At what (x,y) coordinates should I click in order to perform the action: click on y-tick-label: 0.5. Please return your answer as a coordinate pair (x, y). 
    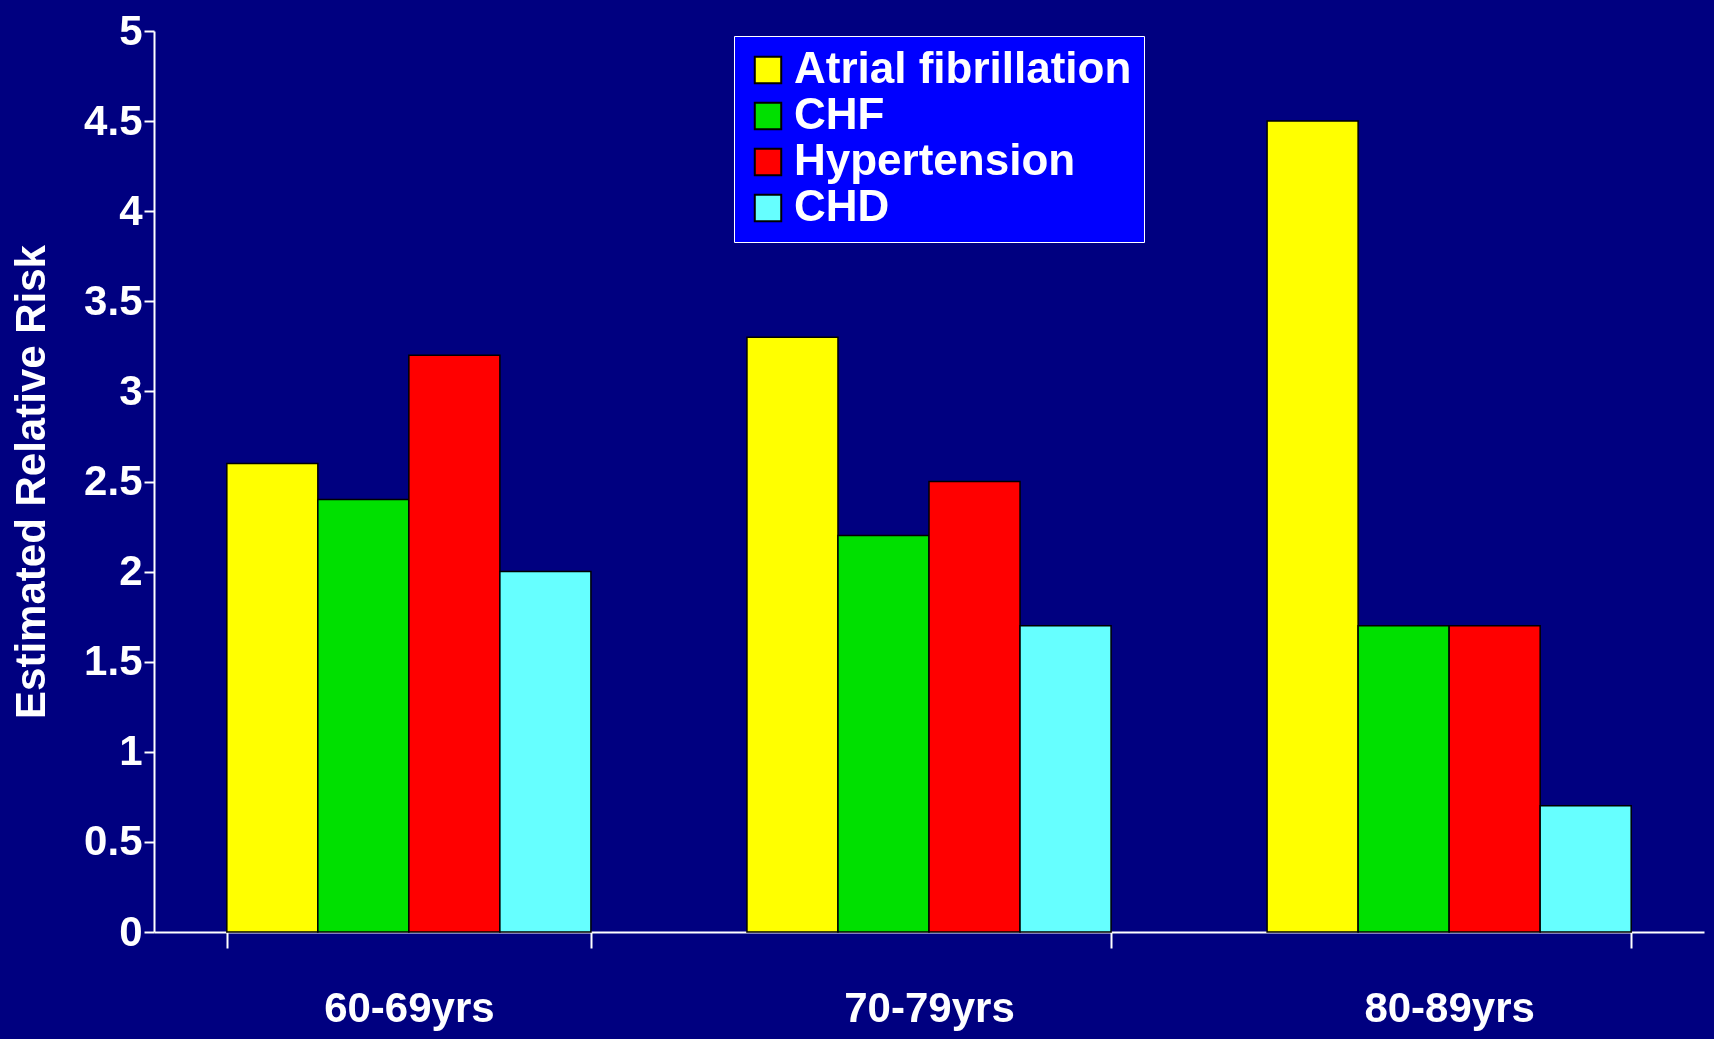
    Looking at the image, I should click on (113, 841).